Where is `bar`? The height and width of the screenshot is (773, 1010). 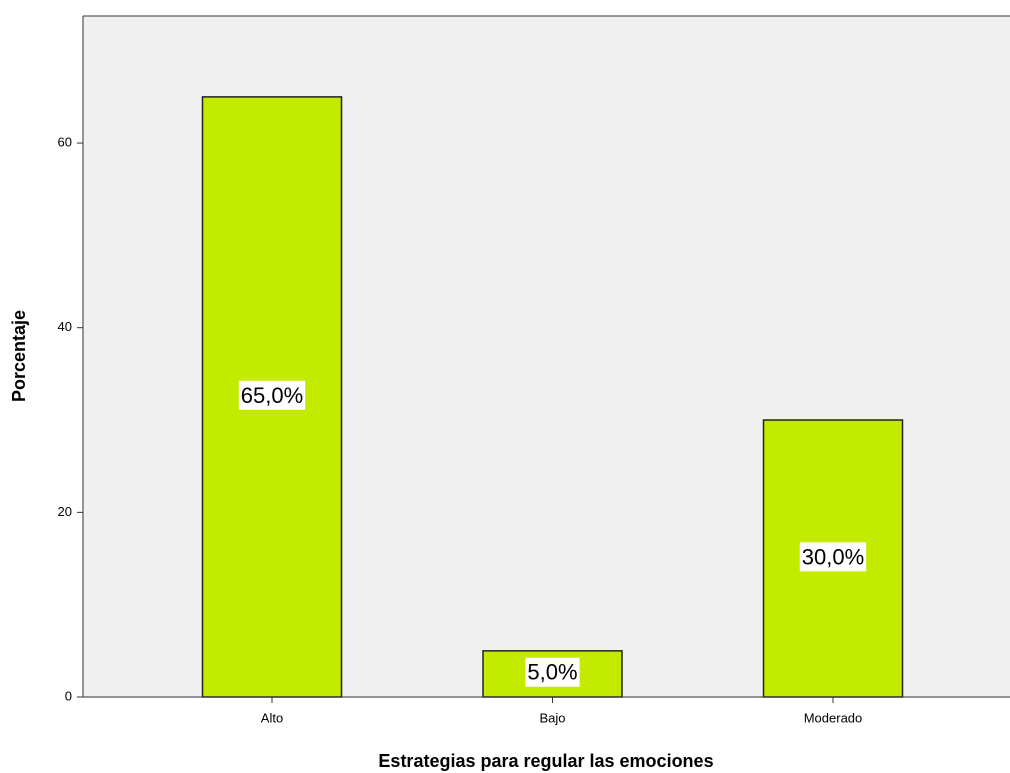
bar is located at coordinates (272, 397).